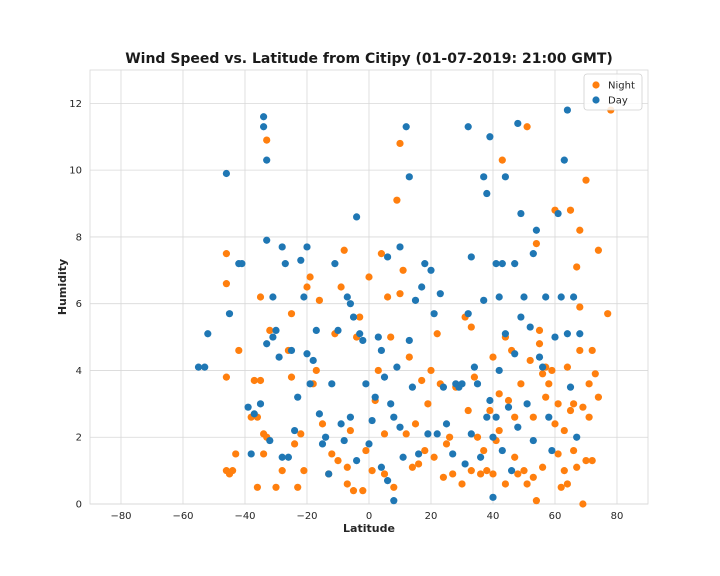 The image size is (720, 576). What do you see at coordinates (617, 516) in the screenshot?
I see `x-tick-label: 80` at bounding box center [617, 516].